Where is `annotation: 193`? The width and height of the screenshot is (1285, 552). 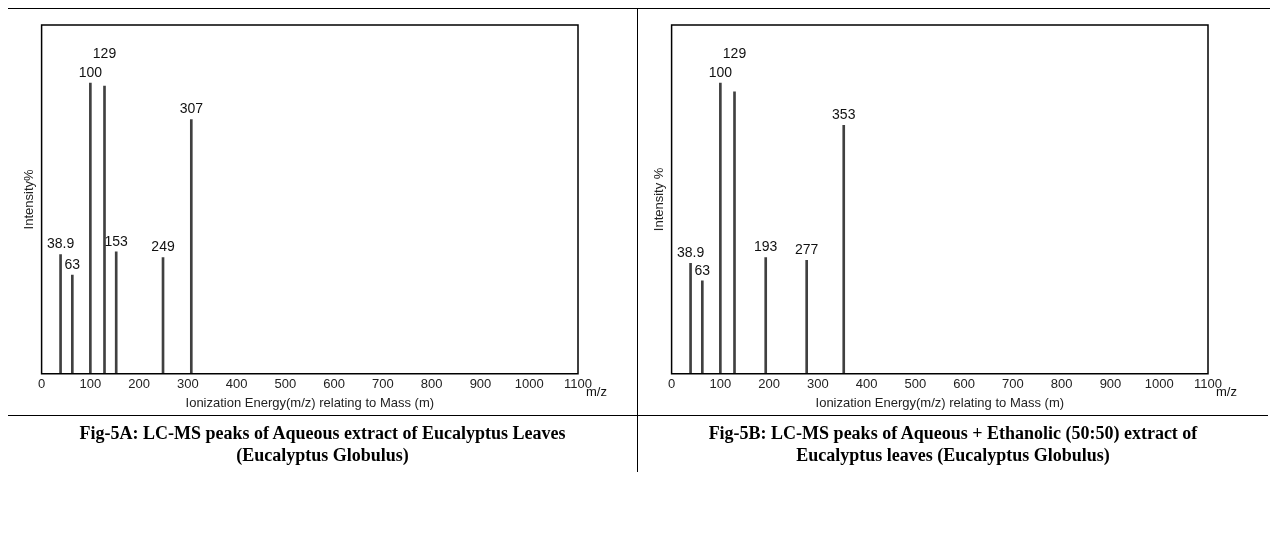 annotation: 193 is located at coordinates (766, 246).